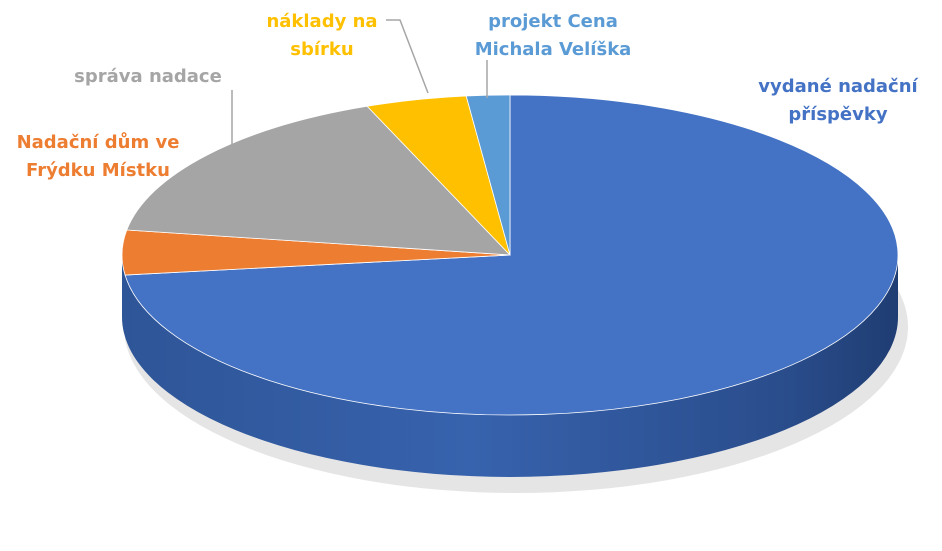  I want to click on pie-slice-sprava-nadace, so click(319, 180).